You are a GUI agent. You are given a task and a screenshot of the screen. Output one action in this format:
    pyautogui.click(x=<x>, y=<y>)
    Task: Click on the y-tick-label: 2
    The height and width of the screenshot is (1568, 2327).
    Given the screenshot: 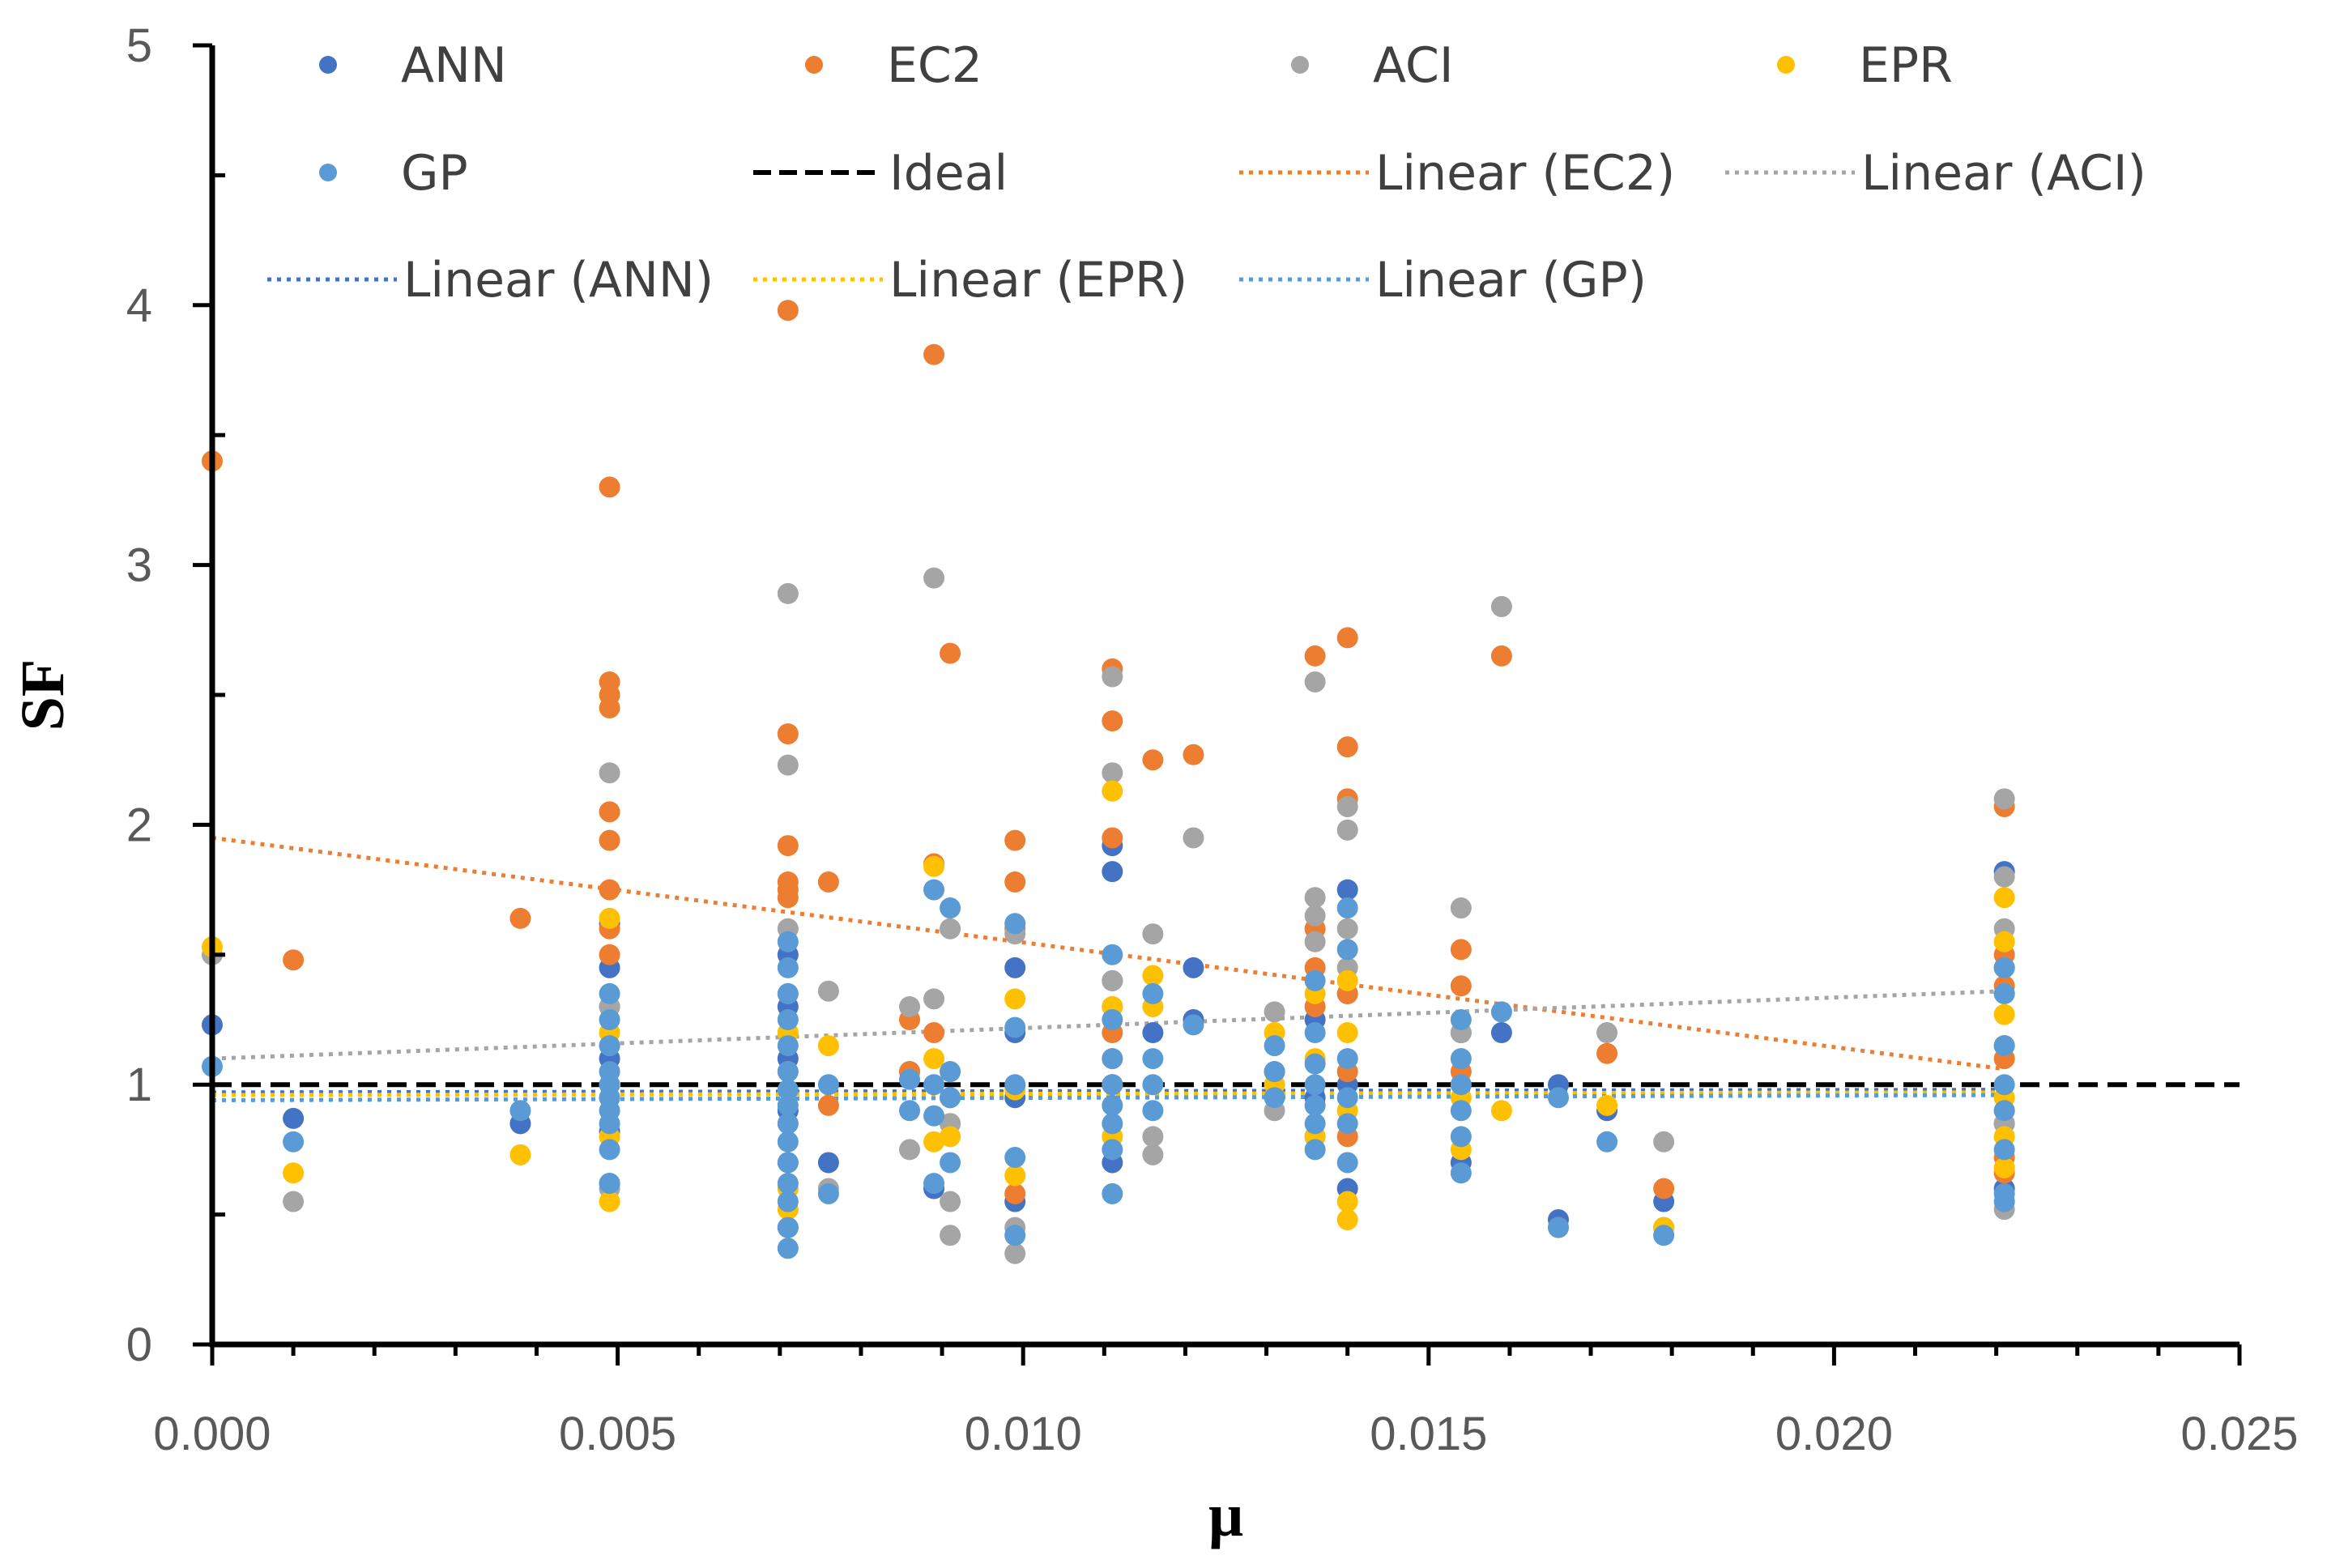 What is the action you would take?
    pyautogui.click(x=139, y=825)
    